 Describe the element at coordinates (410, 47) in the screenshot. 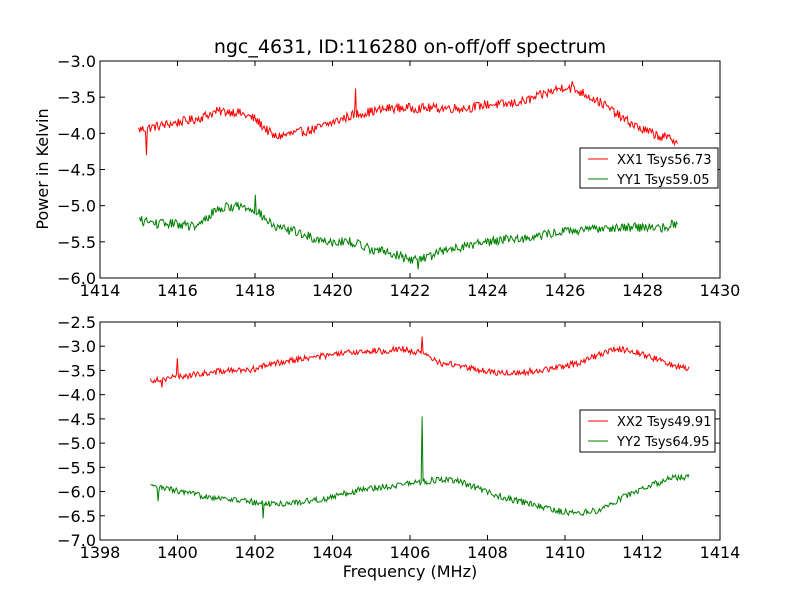

I see `figure-title: ngc_4631, ID:116280 on-off/off spectrum` at that location.